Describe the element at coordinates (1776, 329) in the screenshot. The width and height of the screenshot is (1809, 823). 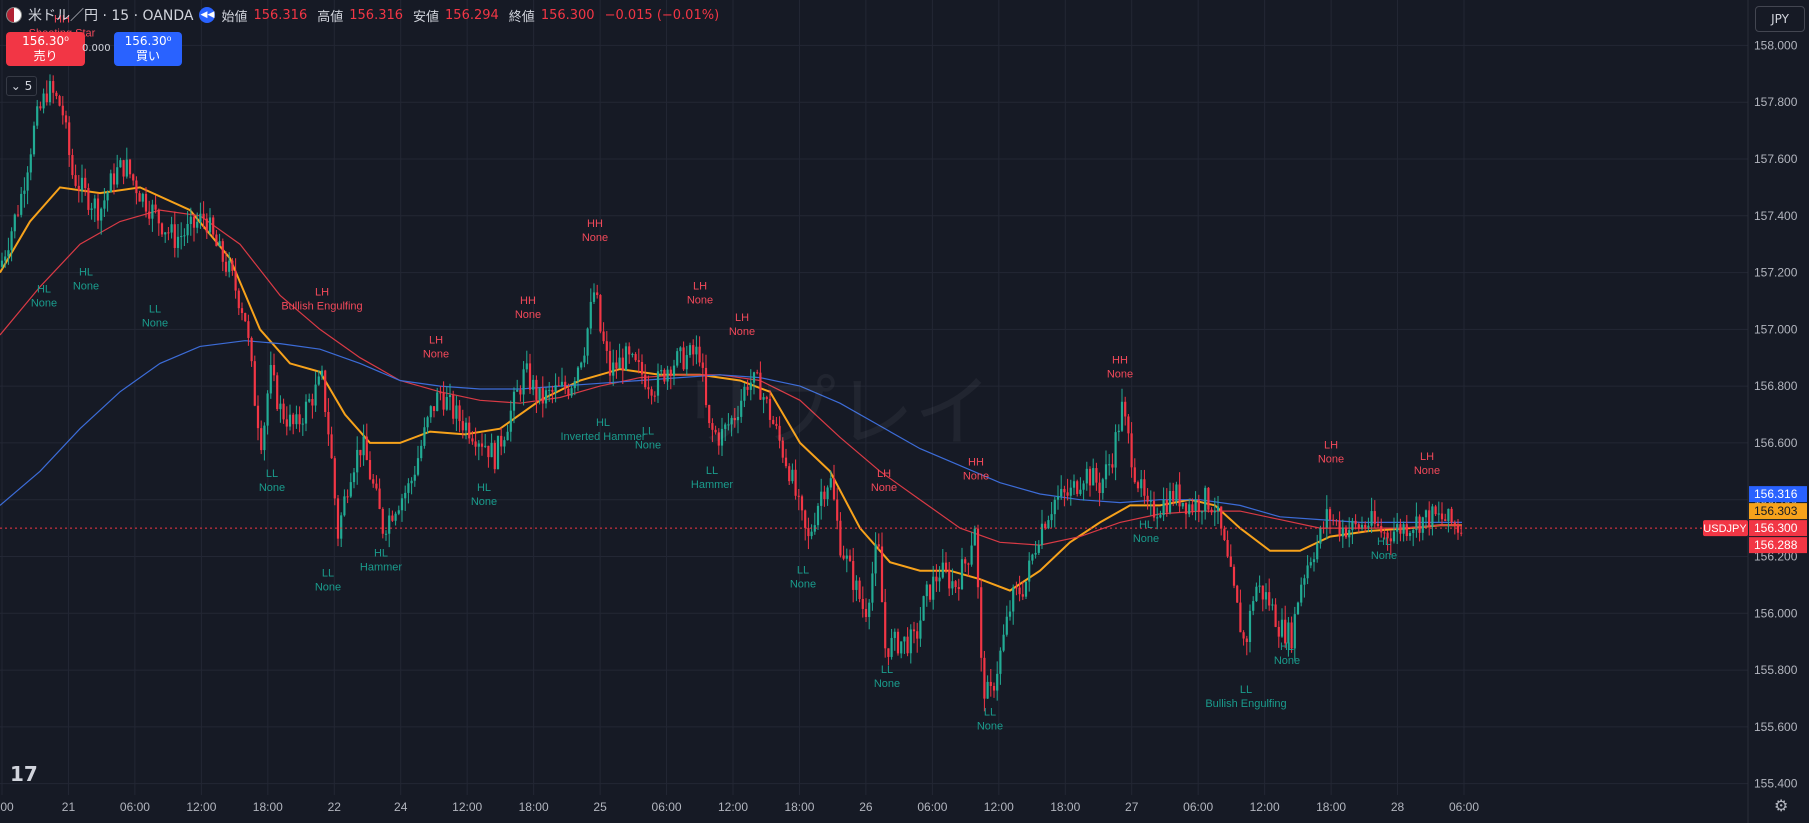
I see `y-tick-label: 157.000` at that location.